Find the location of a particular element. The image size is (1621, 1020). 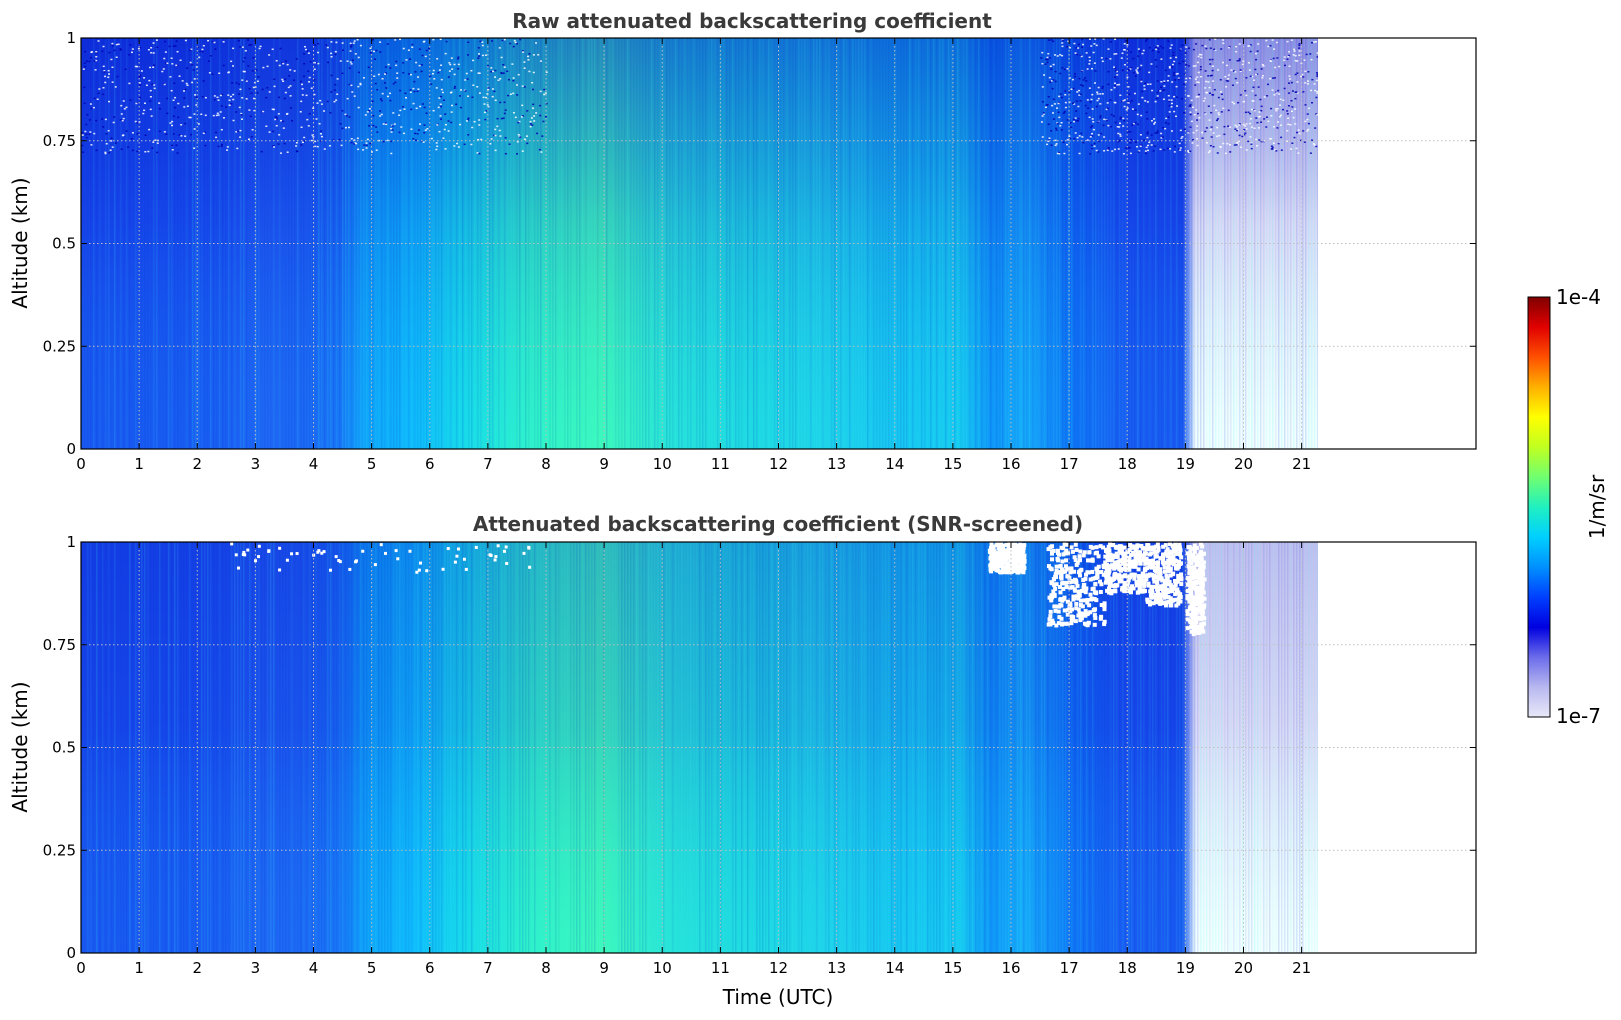

bottom-panel-x-axis-label: Time (UTC) is located at coordinates (778, 997).